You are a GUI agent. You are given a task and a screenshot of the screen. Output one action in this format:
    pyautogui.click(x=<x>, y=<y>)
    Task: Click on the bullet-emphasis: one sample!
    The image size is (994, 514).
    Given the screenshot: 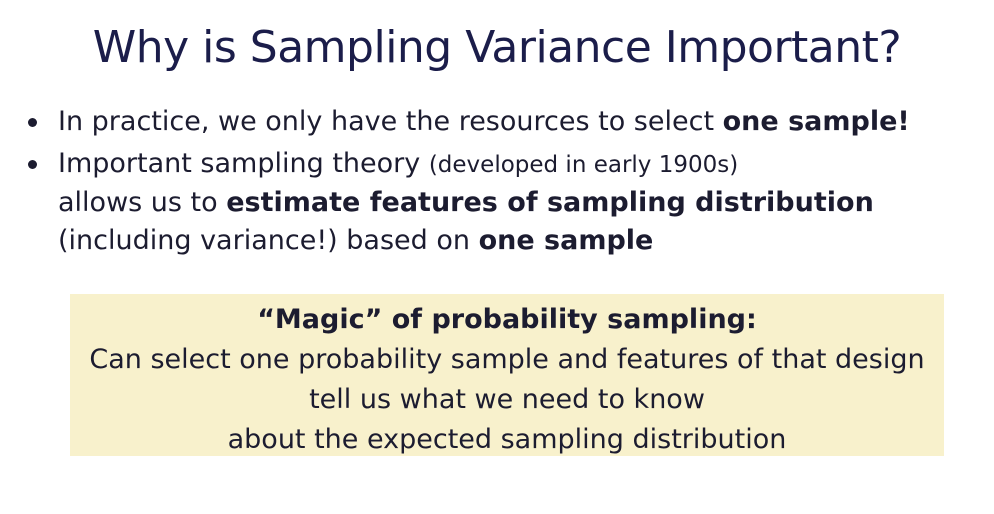 What is the action you would take?
    pyautogui.click(x=816, y=121)
    